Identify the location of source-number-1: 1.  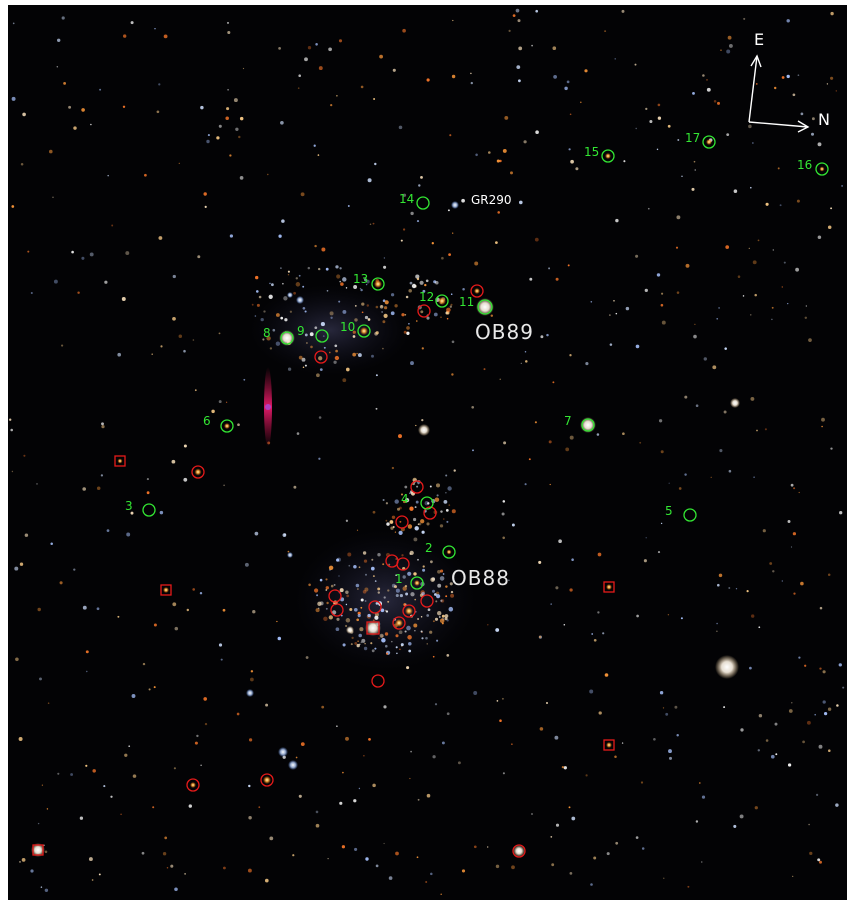
(399, 579).